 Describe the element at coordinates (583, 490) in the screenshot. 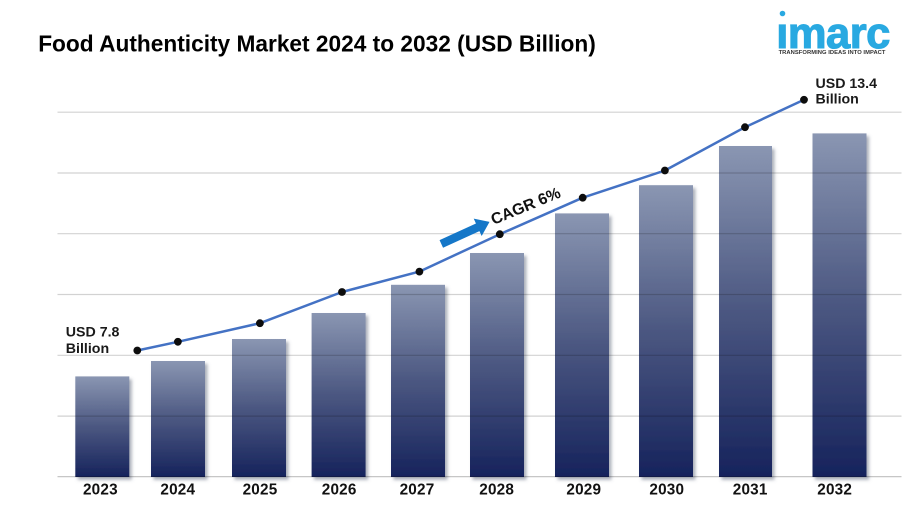

I see `svg-text: 2029` at that location.